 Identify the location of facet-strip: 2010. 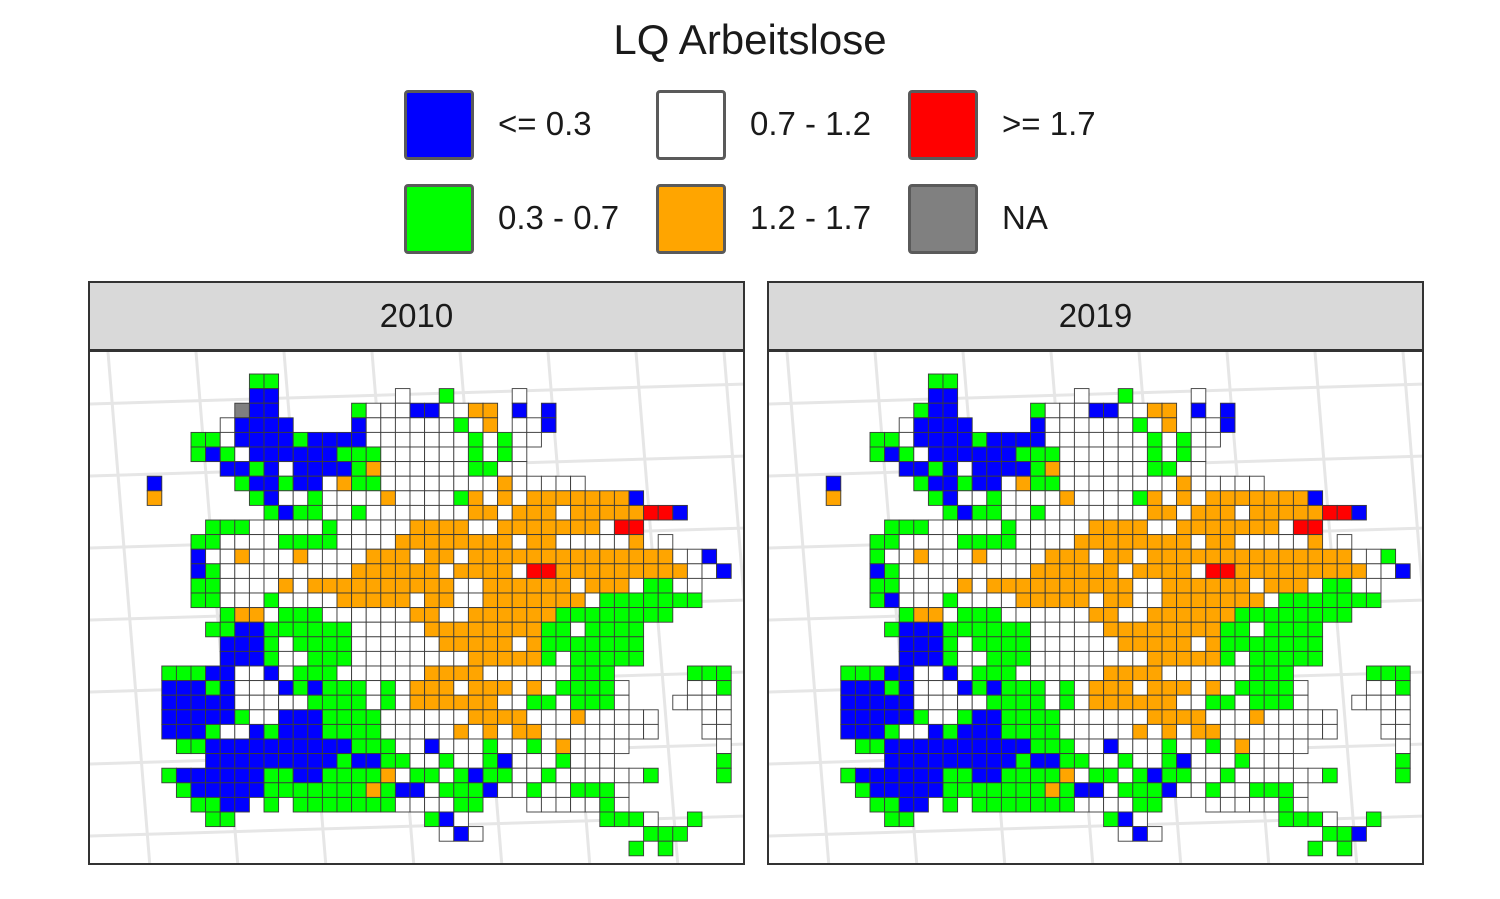
(416, 316).